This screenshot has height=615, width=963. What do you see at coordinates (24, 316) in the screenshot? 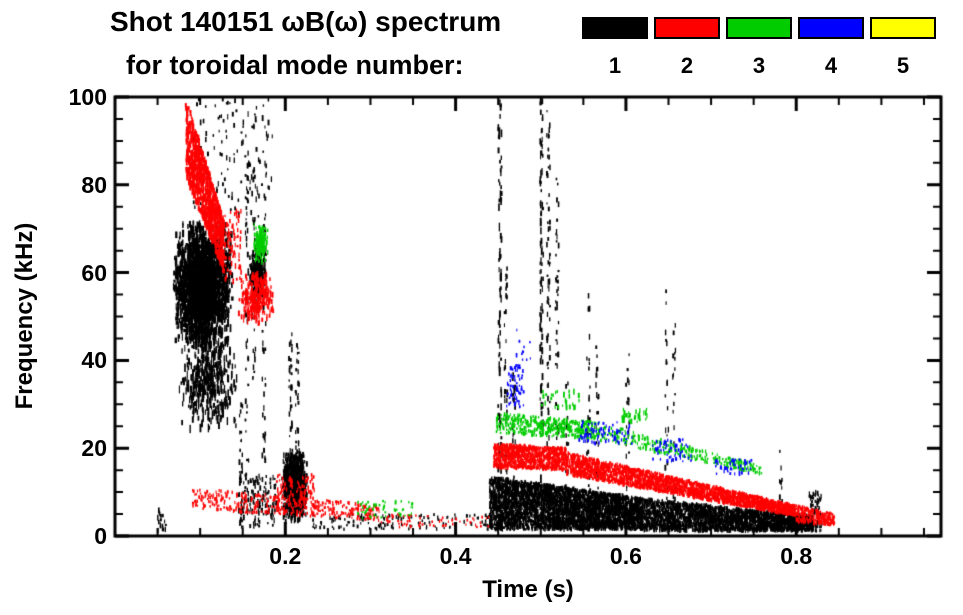
I see `y-axis-title: Frequency (kHz)` at bounding box center [24, 316].